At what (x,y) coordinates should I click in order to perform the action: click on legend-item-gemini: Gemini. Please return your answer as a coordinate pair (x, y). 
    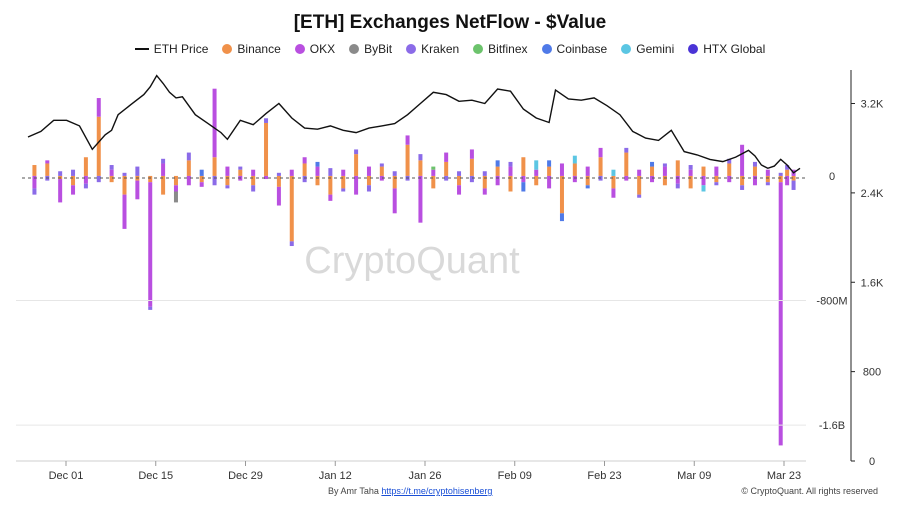
    Looking at the image, I should click on (647, 49).